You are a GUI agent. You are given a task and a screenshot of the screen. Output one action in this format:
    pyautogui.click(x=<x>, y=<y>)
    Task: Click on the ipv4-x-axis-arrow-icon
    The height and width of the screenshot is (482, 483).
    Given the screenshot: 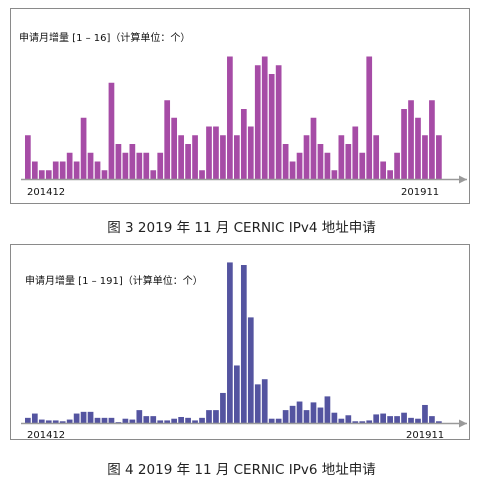 What is the action you would take?
    pyautogui.click(x=463, y=179)
    